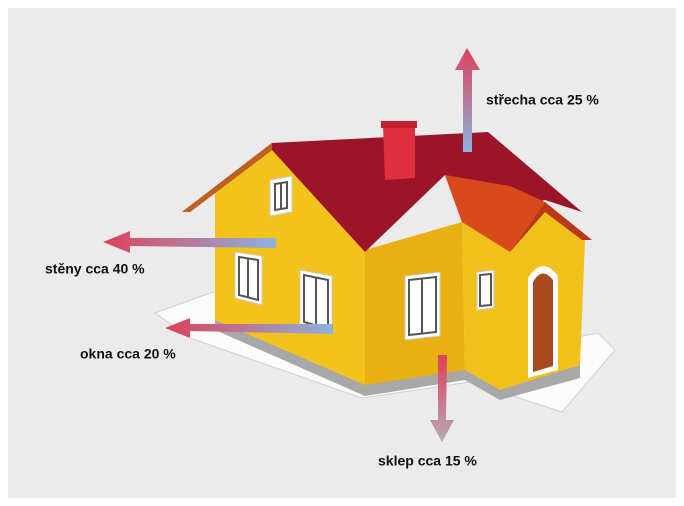 This screenshot has height=506, width=684. Describe the element at coordinates (399, 124) in the screenshot. I see `chimney-cap` at that location.